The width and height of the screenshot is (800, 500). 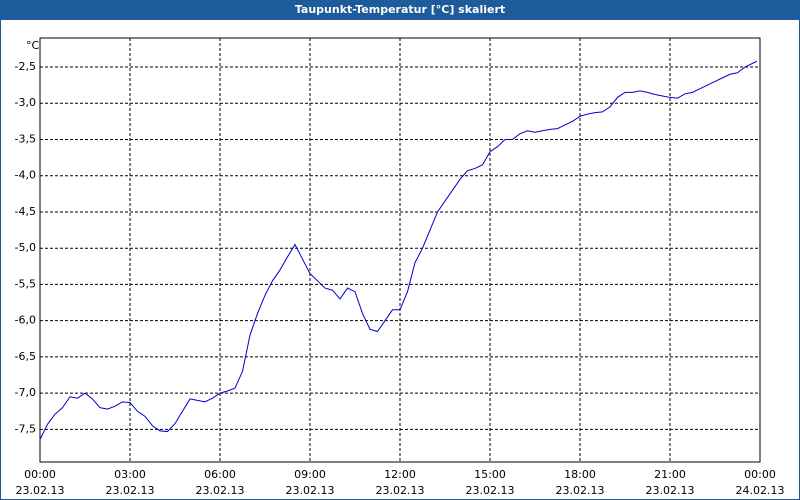 What do you see at coordinates (25, 247) in the screenshot?
I see `y-tick-label: -5,0` at bounding box center [25, 247].